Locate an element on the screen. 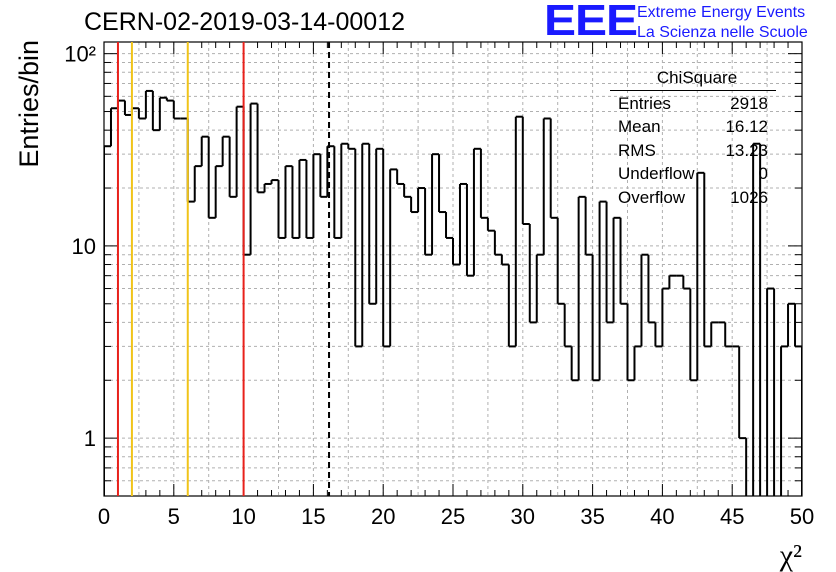 Image resolution: width=836 pixels, height=572 pixels. stats-value: 1026 is located at coordinates (749, 197).